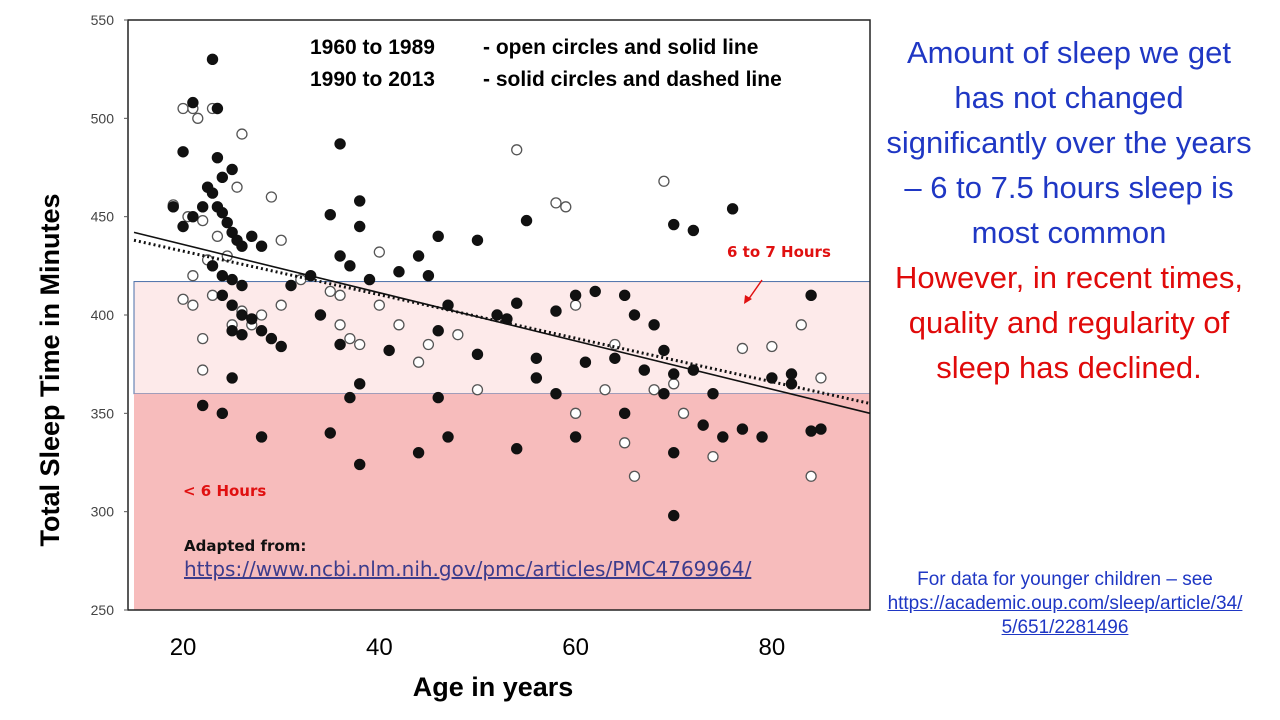  Describe the element at coordinates (748, 299) in the screenshot. I see `band-high-arrowhead` at that location.